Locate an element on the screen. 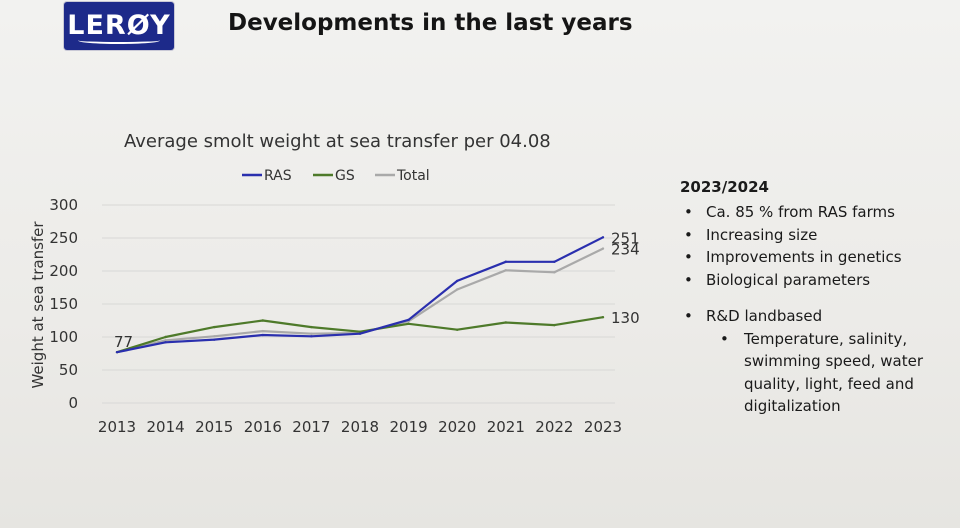  data-label: 234 is located at coordinates (625, 250).